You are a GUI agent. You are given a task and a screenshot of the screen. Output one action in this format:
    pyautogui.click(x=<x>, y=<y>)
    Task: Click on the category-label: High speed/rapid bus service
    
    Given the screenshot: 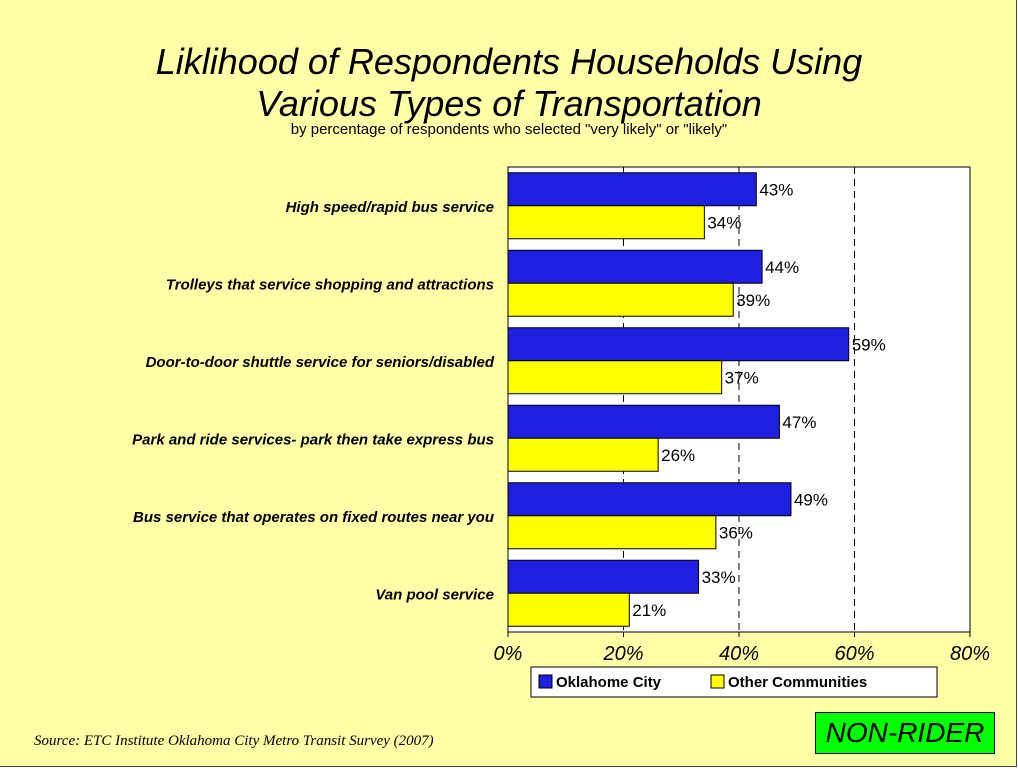 What is the action you would take?
    pyautogui.click(x=390, y=207)
    